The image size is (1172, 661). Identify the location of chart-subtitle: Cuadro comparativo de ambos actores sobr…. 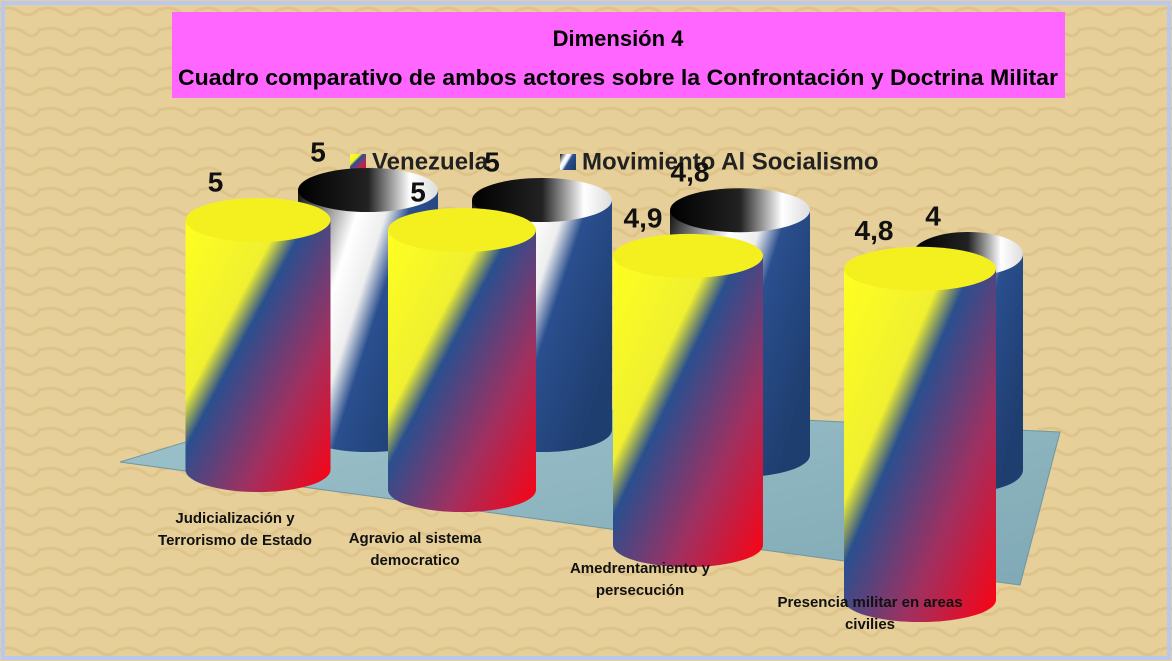
(618, 77).